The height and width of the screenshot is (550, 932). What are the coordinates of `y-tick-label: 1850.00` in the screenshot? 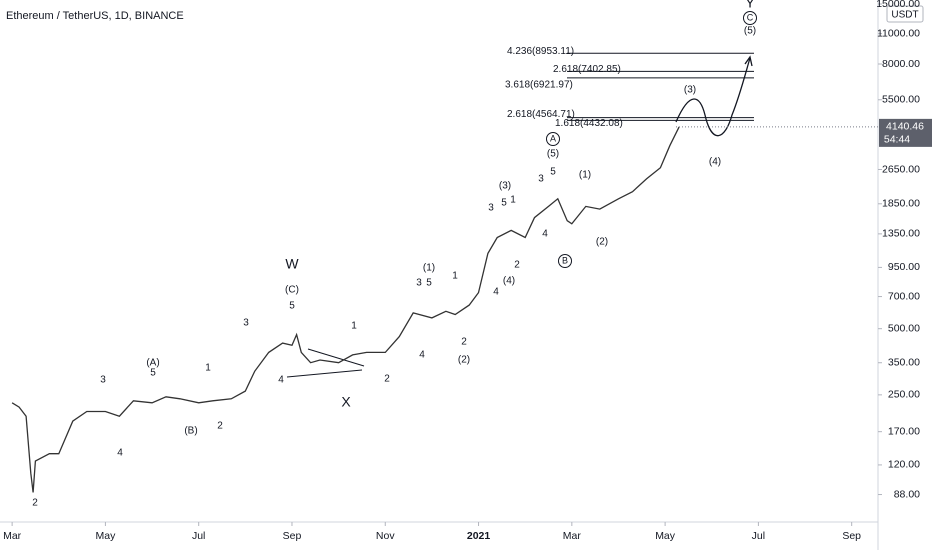 It's located at (901, 204).